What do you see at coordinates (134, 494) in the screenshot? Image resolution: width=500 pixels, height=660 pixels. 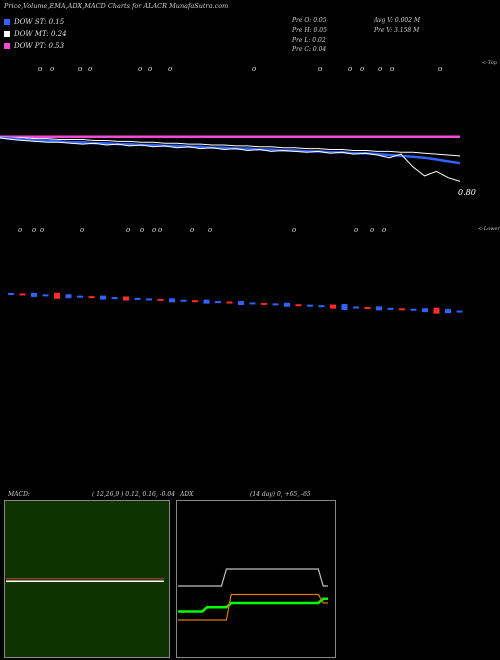 I see `macd-params: ( 12,26,9 ) 0.12, 0.16, -0.04` at bounding box center [134, 494].